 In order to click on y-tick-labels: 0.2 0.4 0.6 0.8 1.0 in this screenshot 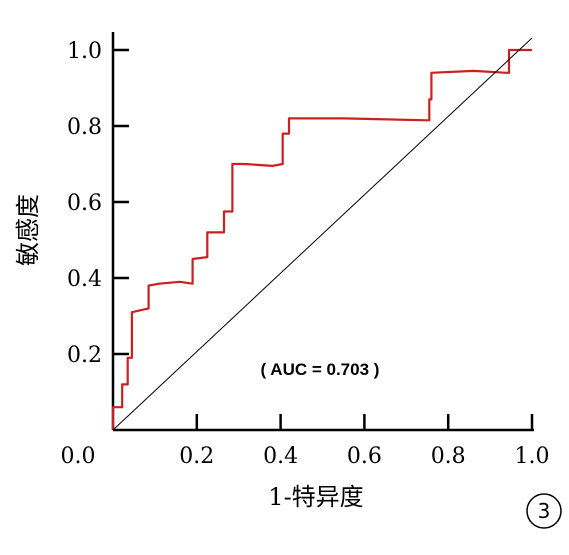, I will do `click(84, 203)`.